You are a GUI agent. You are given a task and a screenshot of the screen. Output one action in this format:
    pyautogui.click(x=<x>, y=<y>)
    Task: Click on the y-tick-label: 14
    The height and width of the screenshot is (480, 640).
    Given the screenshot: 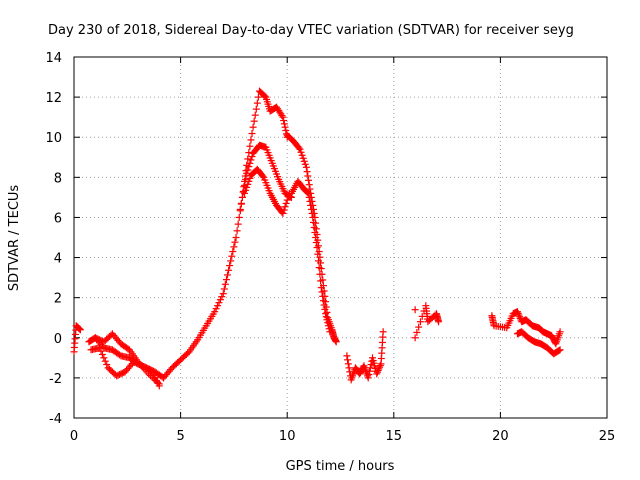 What is the action you would take?
    pyautogui.click(x=53, y=58)
    